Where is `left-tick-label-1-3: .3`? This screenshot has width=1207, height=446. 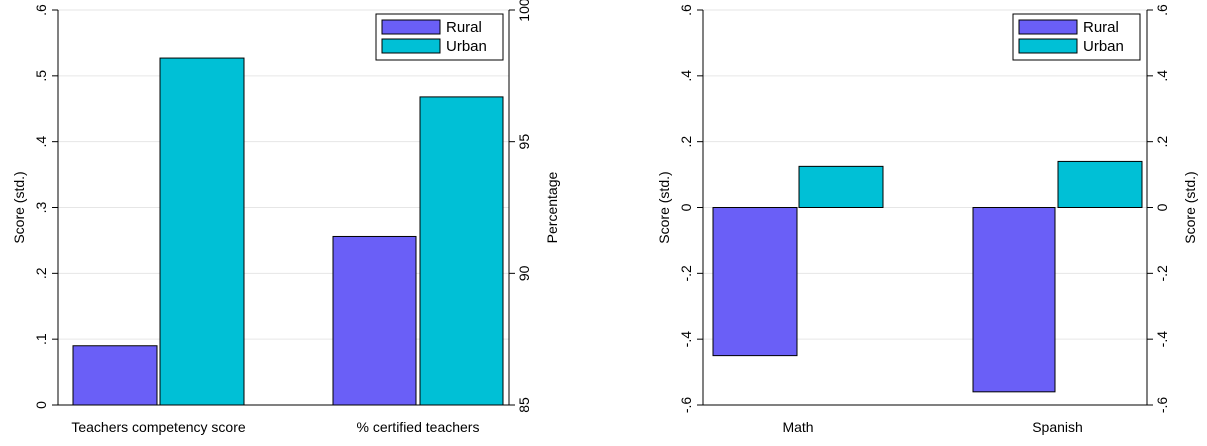 left-tick-label-1-3: .3 is located at coordinates (41, 207).